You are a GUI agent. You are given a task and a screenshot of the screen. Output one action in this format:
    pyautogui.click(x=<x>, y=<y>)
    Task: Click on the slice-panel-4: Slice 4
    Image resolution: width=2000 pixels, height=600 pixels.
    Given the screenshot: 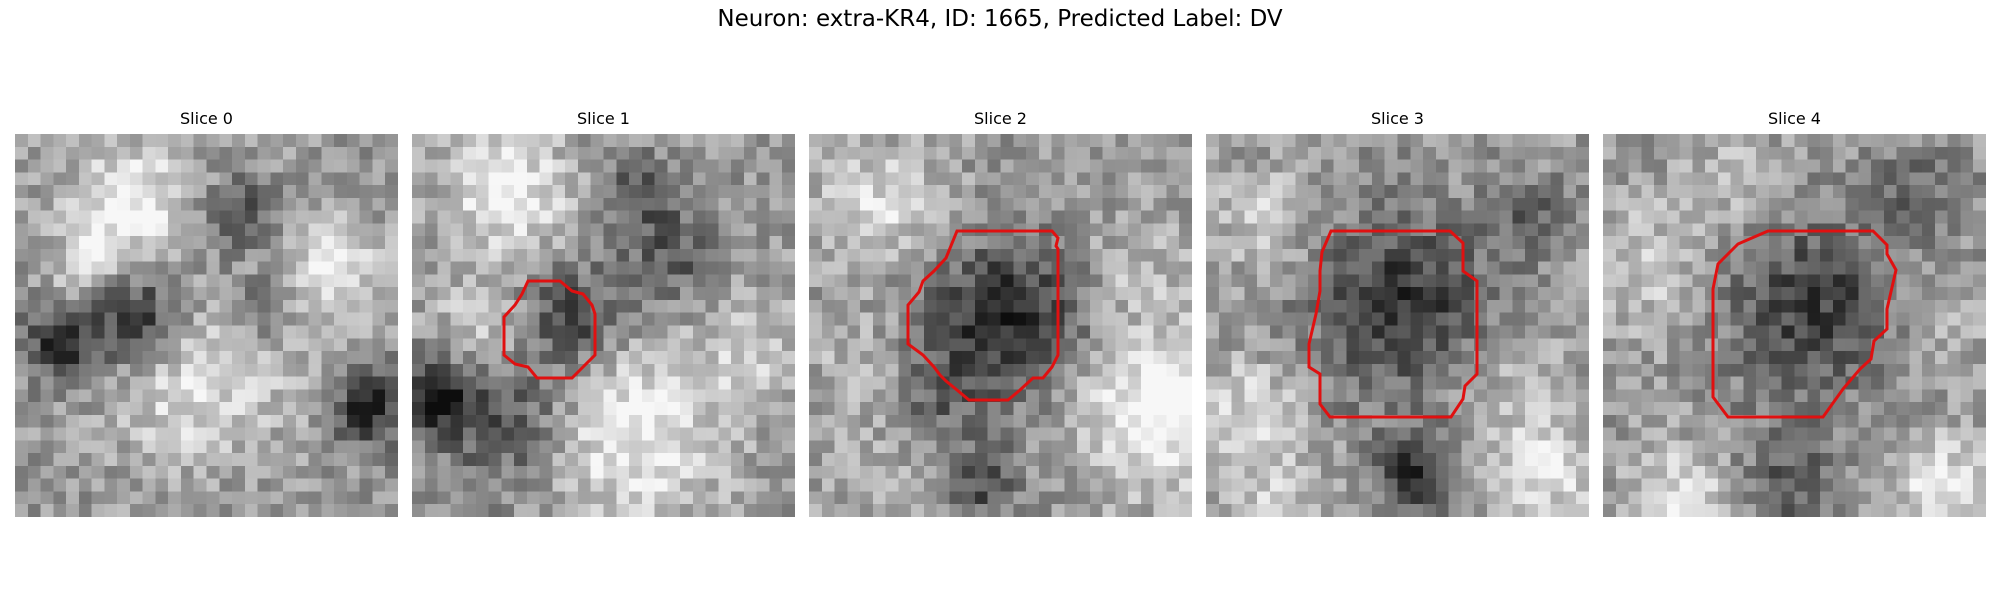 What is the action you would take?
    pyautogui.click(x=1794, y=312)
    